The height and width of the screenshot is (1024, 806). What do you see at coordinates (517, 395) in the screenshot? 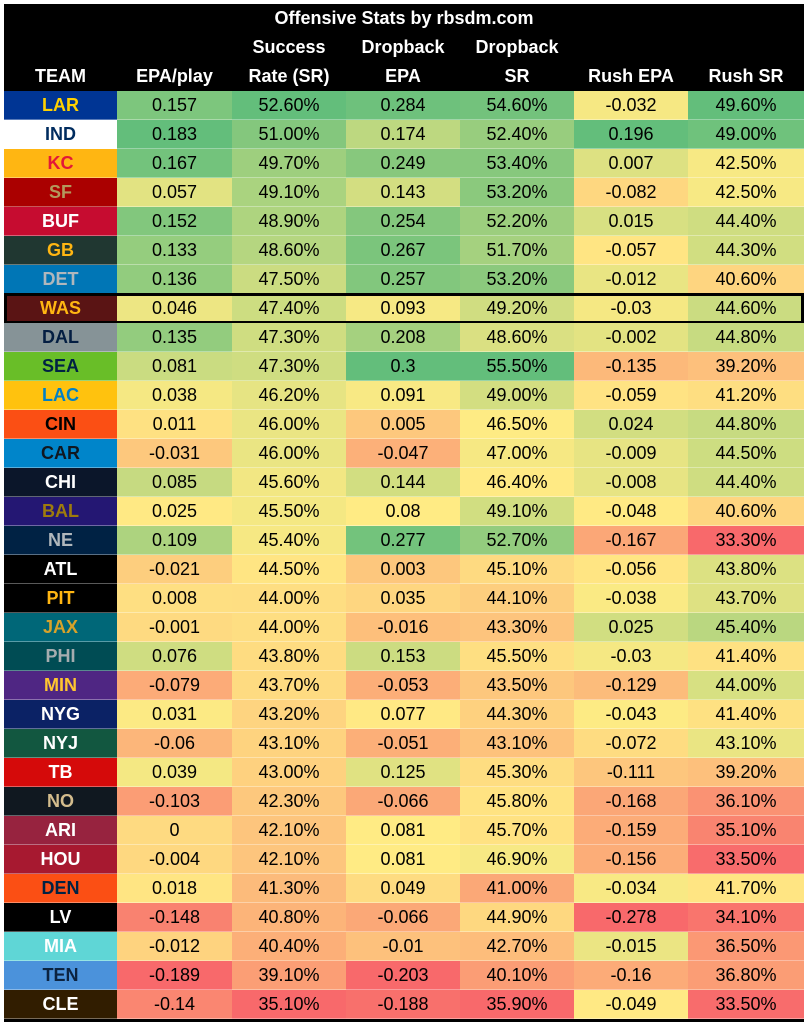
I see `cell-lac-db_sr: 49.00%` at bounding box center [517, 395].